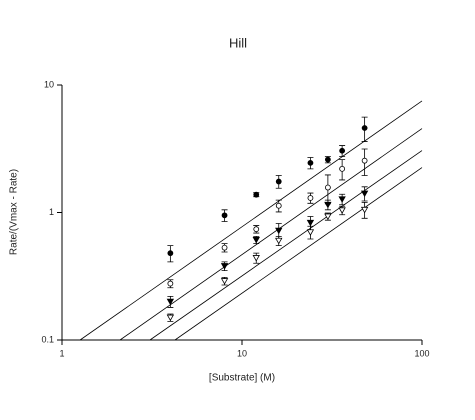 The width and height of the screenshot is (475, 420). Describe the element at coordinates (14, 212) in the screenshot. I see `y-axis-title: Rate/(Vmax - Rate)` at that location.